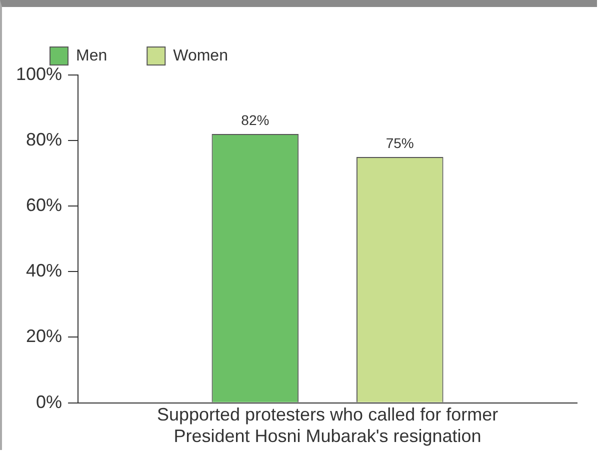 The height and width of the screenshot is (458, 605). Describe the element at coordinates (44, 270) in the screenshot. I see `y-tick-label: 40%` at that location.